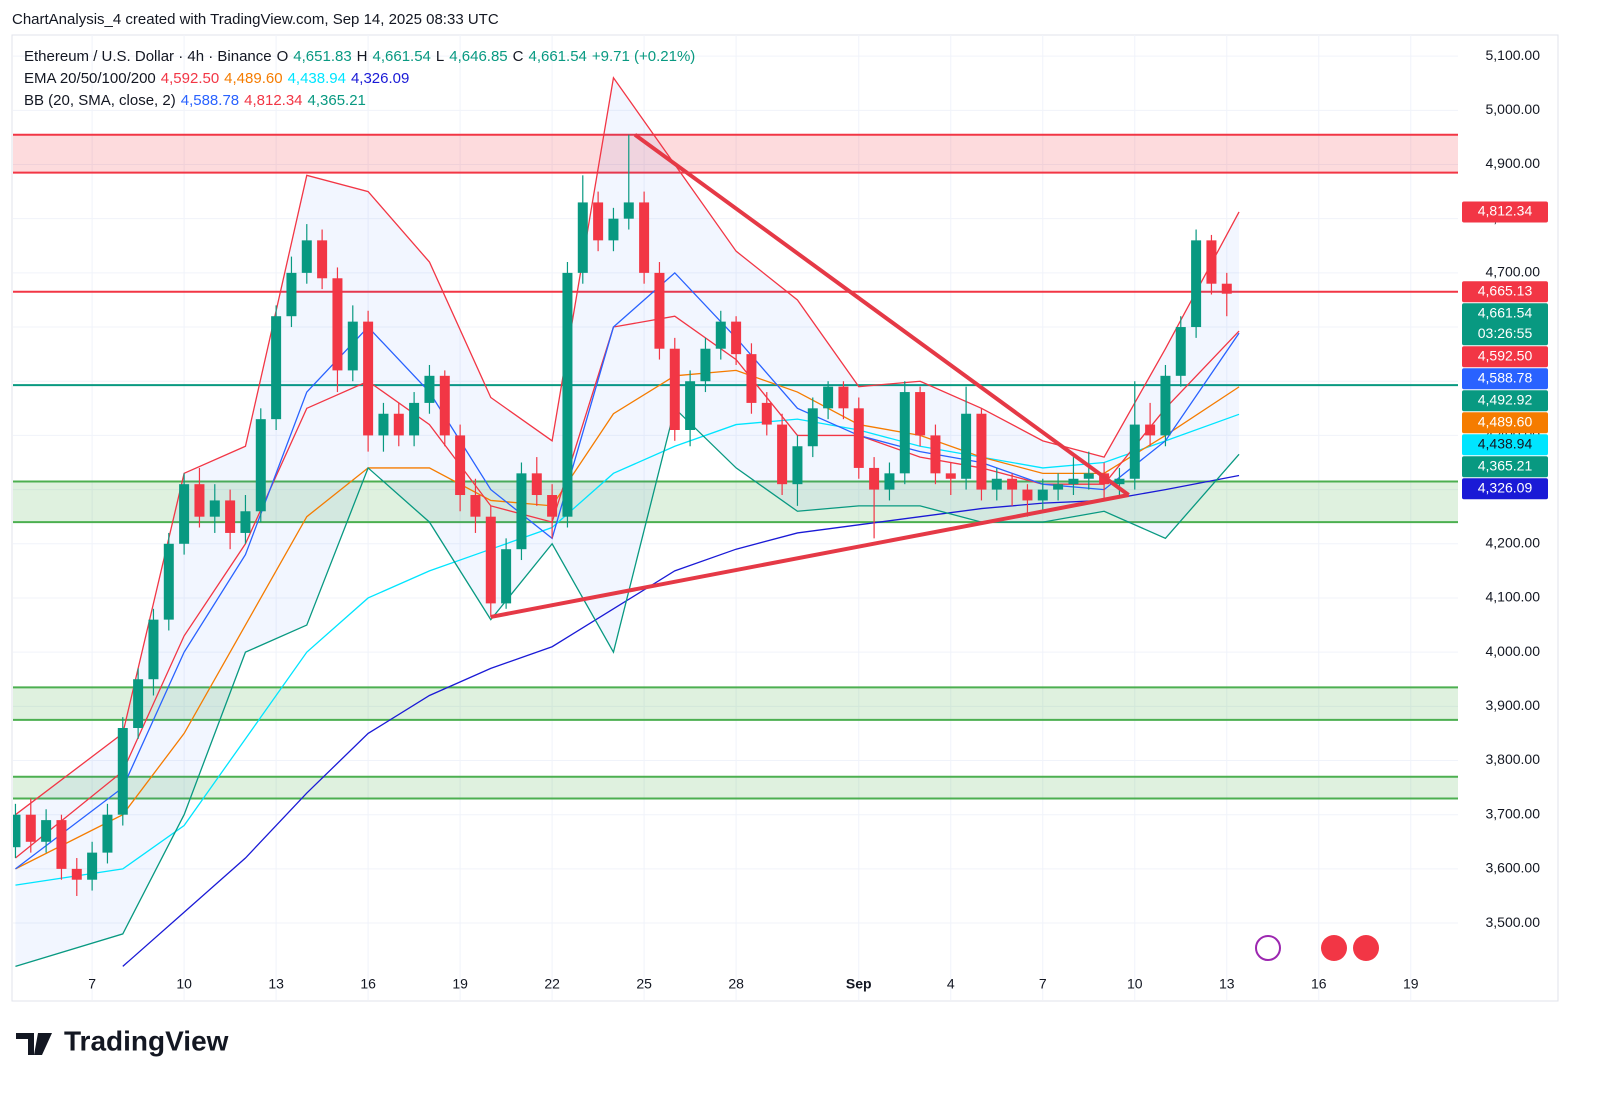 This screenshot has width=1600, height=1103. Describe the element at coordinates (1513, 109) in the screenshot. I see `y-tick-label: 5,000.00` at that location.